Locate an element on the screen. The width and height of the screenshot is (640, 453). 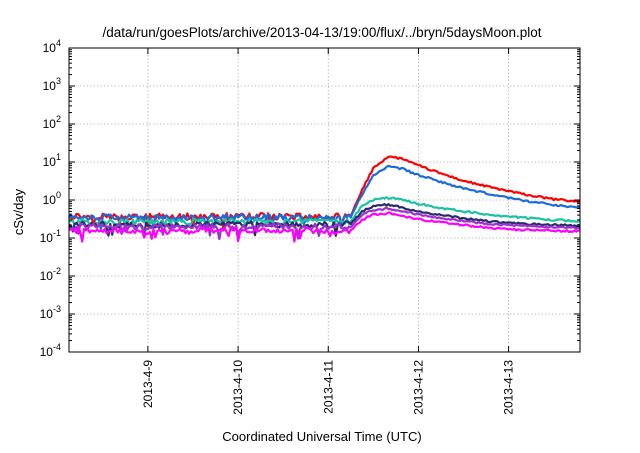
y-tick-label: 10⁻⁴ is located at coordinates (50, 350).